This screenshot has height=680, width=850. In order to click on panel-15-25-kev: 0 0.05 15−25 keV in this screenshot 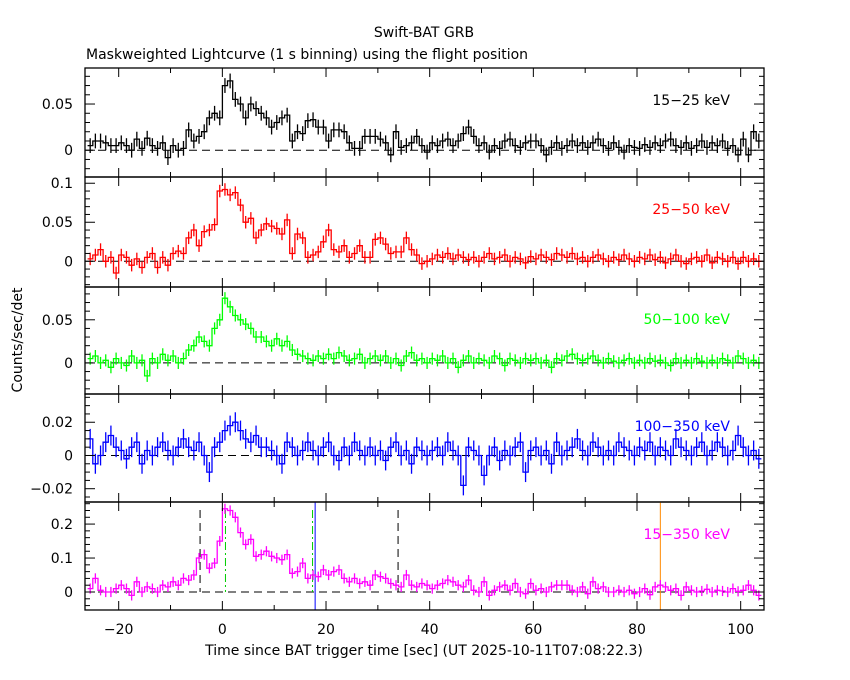, I will do `click(403, 122)`.